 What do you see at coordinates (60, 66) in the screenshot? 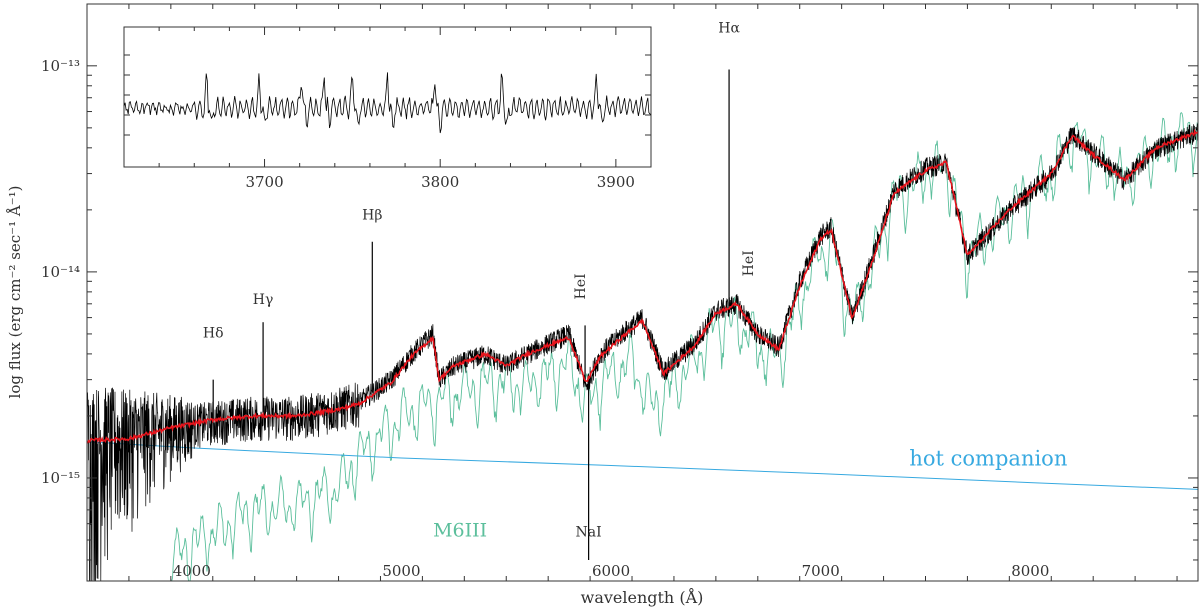
I see `y-tick-label: 10⁻¹³` at bounding box center [60, 66].